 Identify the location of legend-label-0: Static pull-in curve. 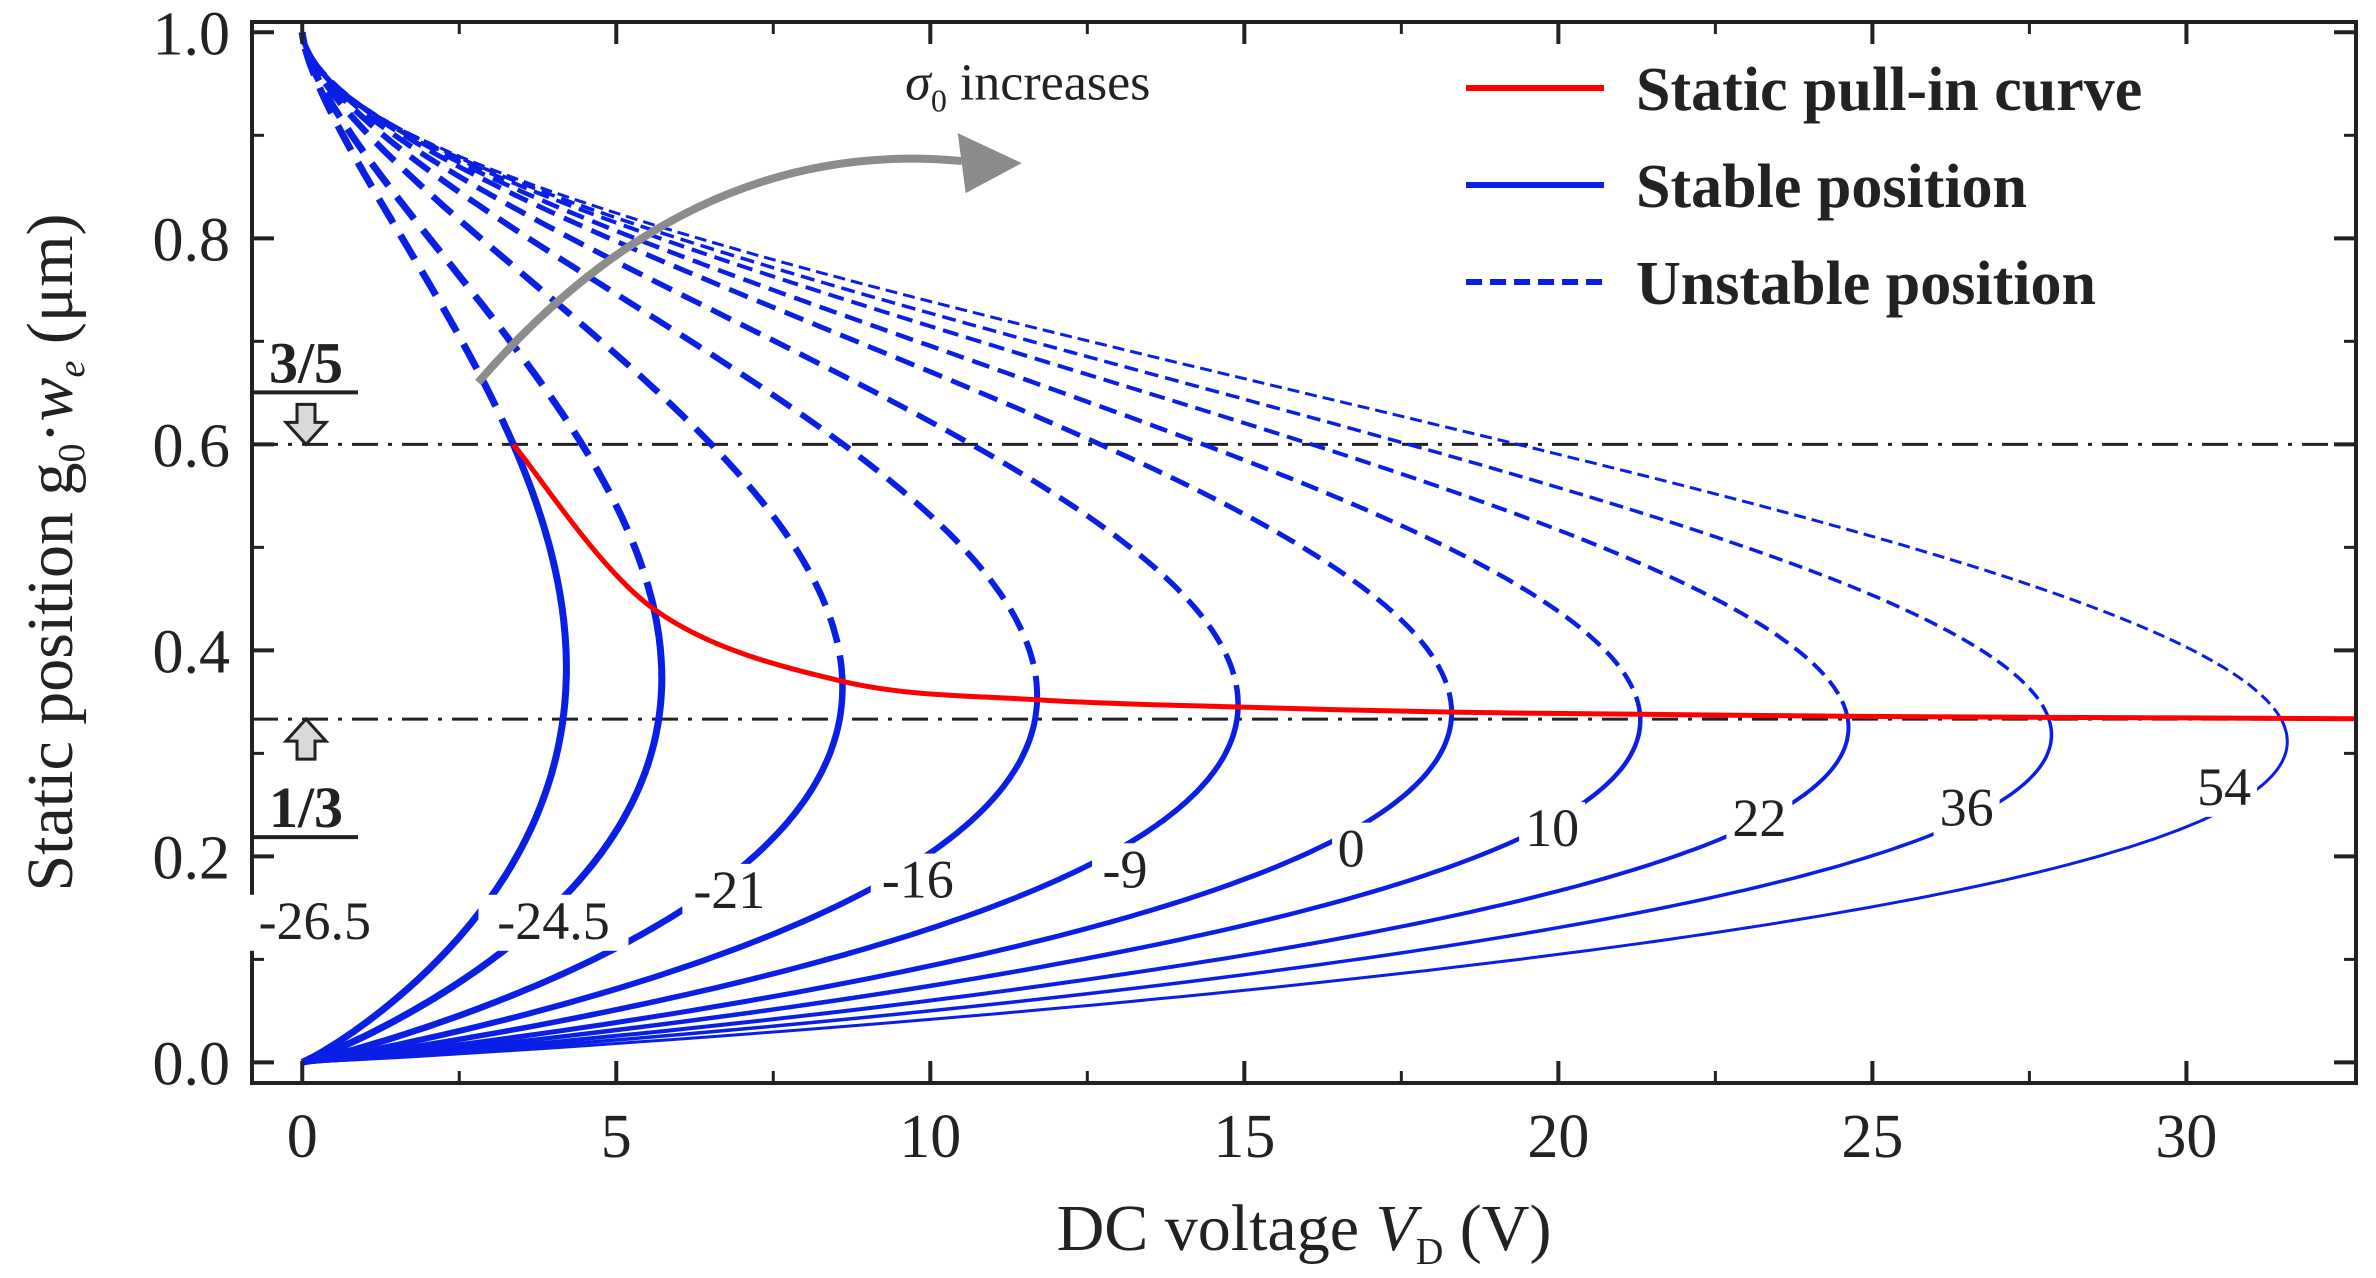
(1889, 90).